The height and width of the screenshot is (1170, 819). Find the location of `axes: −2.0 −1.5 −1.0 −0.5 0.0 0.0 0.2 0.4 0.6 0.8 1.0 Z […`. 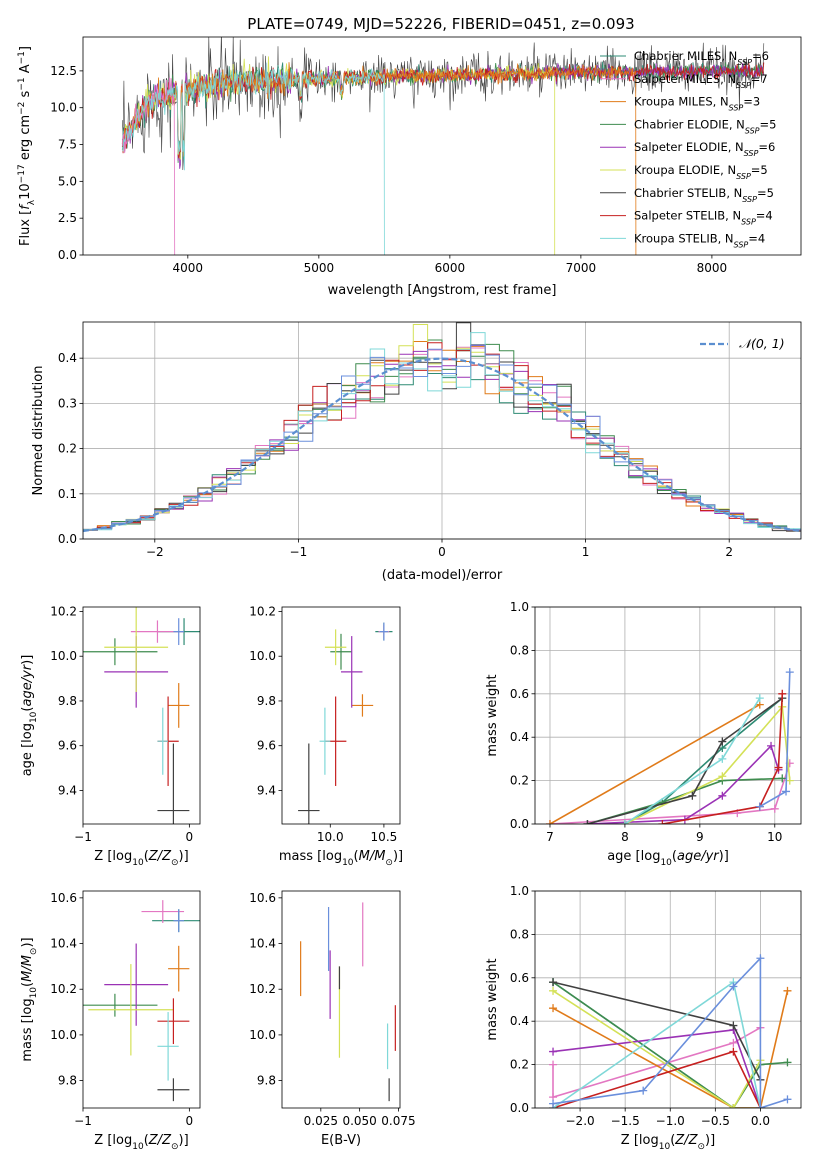

axes: −2.0 −1.5 −1.0 −0.5 0.0 0.0 0.2 0.4 0.6 0.8 1.0 Z [… is located at coordinates (643, 1018).